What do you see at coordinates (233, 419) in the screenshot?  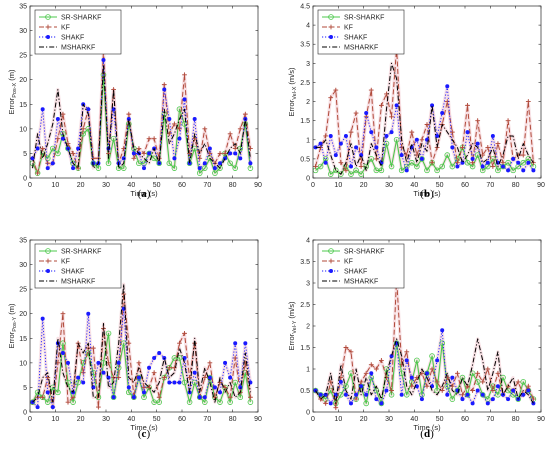 I see `chart-c-x-tick-label: 80` at bounding box center [233, 419].